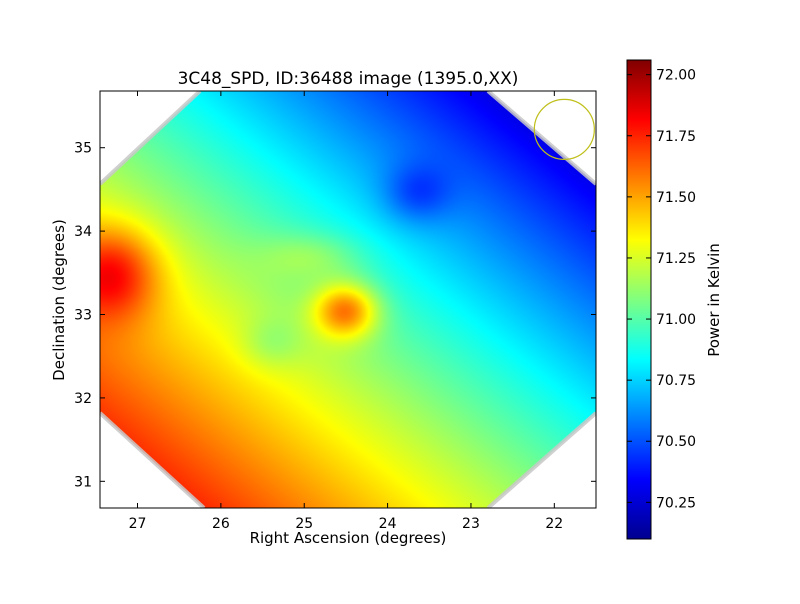  I want to click on beam-circle, so click(564, 129).